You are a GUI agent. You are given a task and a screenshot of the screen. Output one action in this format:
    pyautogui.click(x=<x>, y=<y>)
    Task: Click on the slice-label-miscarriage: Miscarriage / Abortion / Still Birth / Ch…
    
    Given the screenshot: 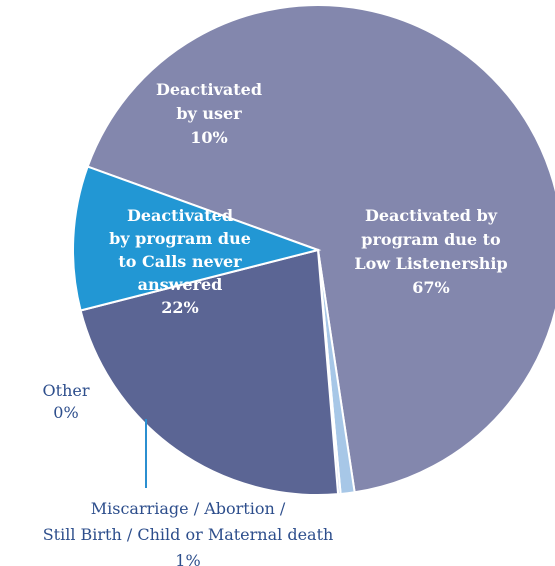 What is the action you would take?
    pyautogui.click(x=188, y=532)
    